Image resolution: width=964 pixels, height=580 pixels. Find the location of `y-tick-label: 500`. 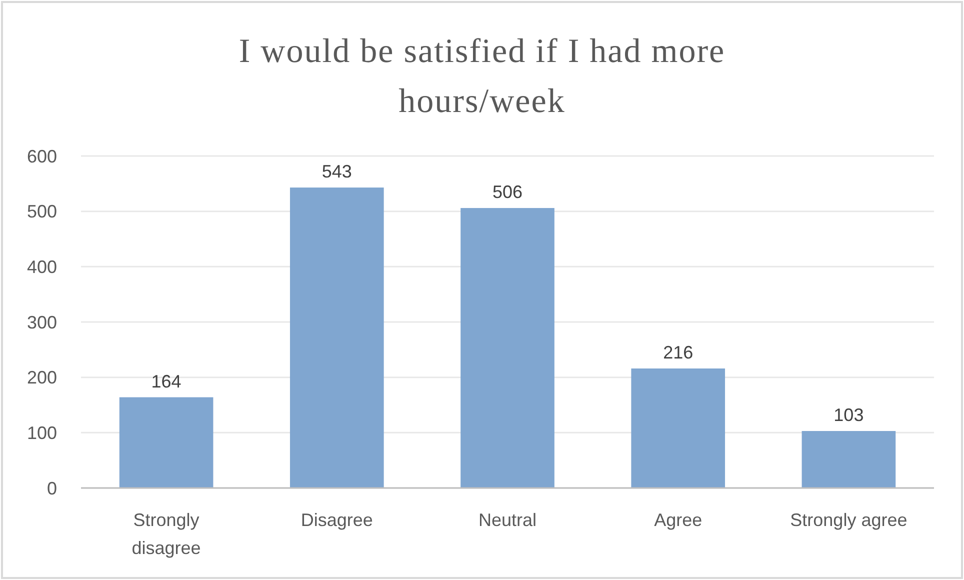

y-tick-label: 500 is located at coordinates (41, 212).